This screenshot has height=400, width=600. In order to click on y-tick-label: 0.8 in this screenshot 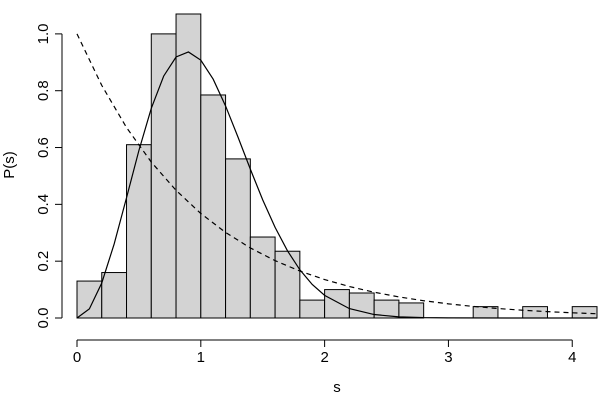, I will do `click(43, 90)`.